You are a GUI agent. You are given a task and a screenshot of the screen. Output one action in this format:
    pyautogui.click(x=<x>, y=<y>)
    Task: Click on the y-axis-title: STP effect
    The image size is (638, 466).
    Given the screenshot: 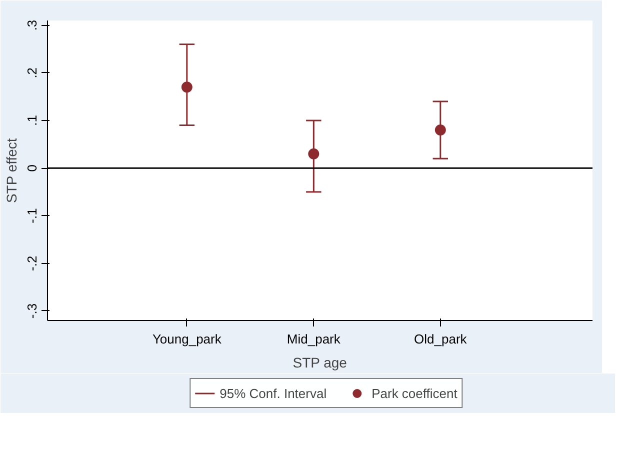 What is the action you would take?
    pyautogui.click(x=12, y=171)
    